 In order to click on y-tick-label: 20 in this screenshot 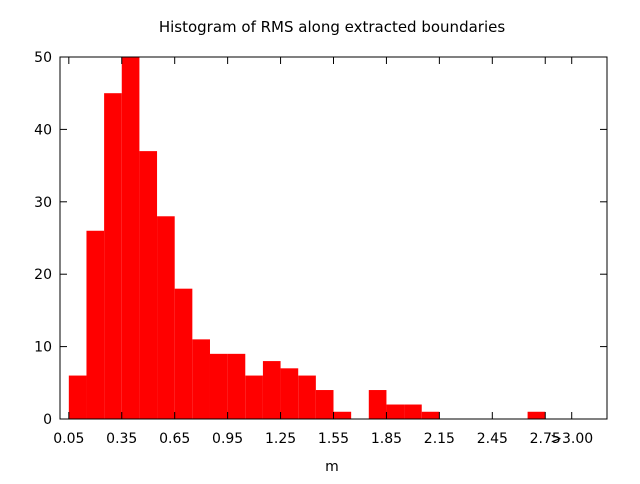, I will do `click(43, 275)`.